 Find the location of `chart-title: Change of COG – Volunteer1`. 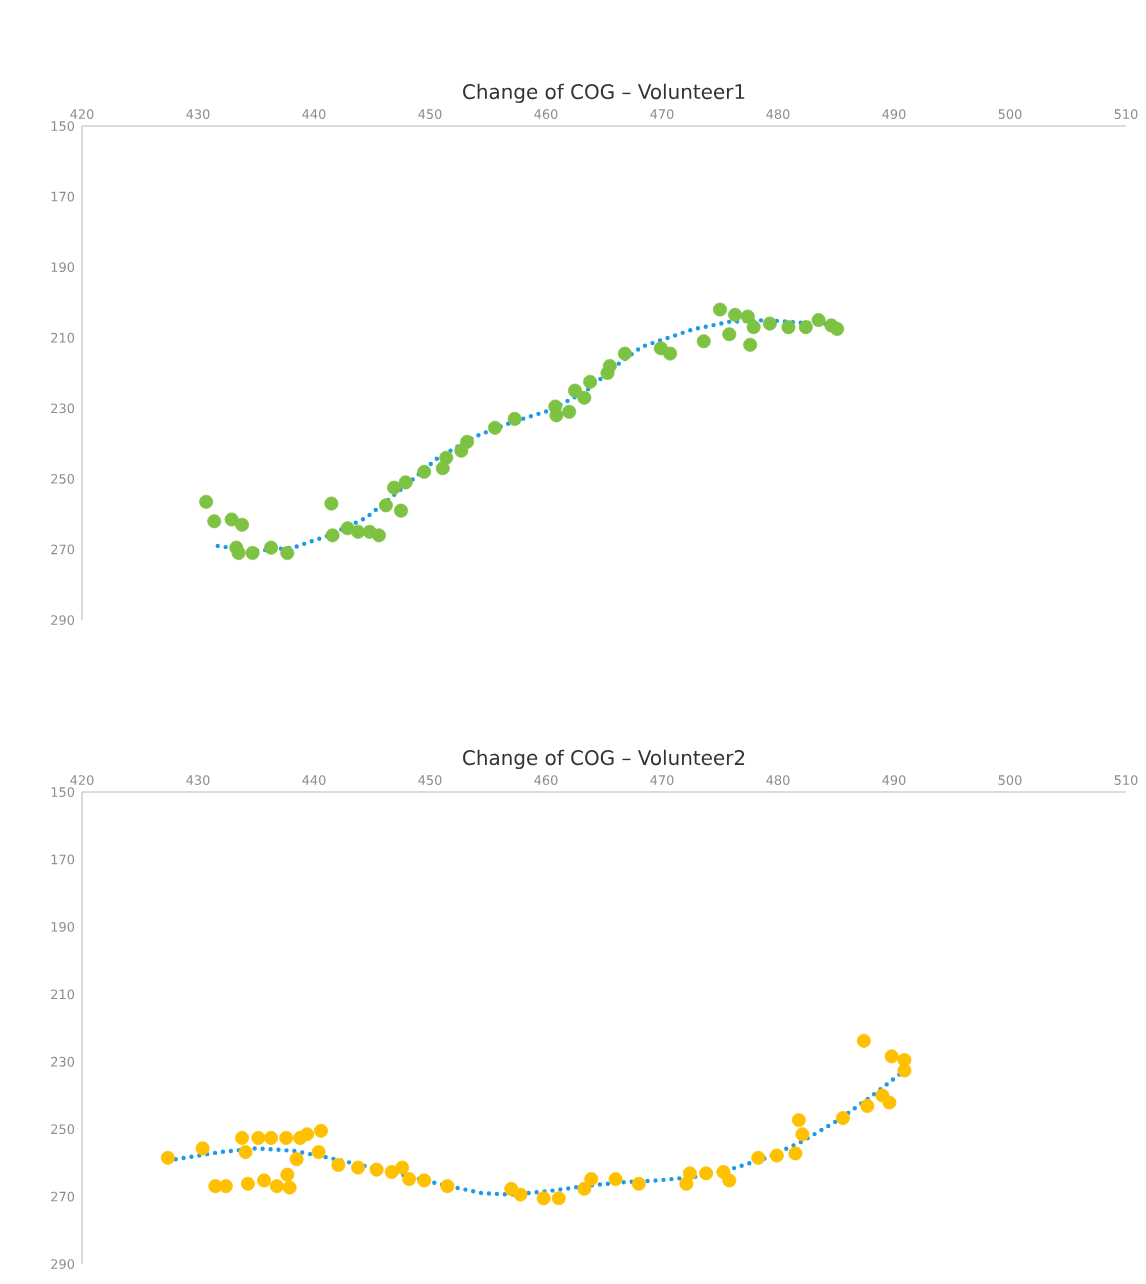

chart-title: Change of COG – Volunteer1 is located at coordinates (604, 93).